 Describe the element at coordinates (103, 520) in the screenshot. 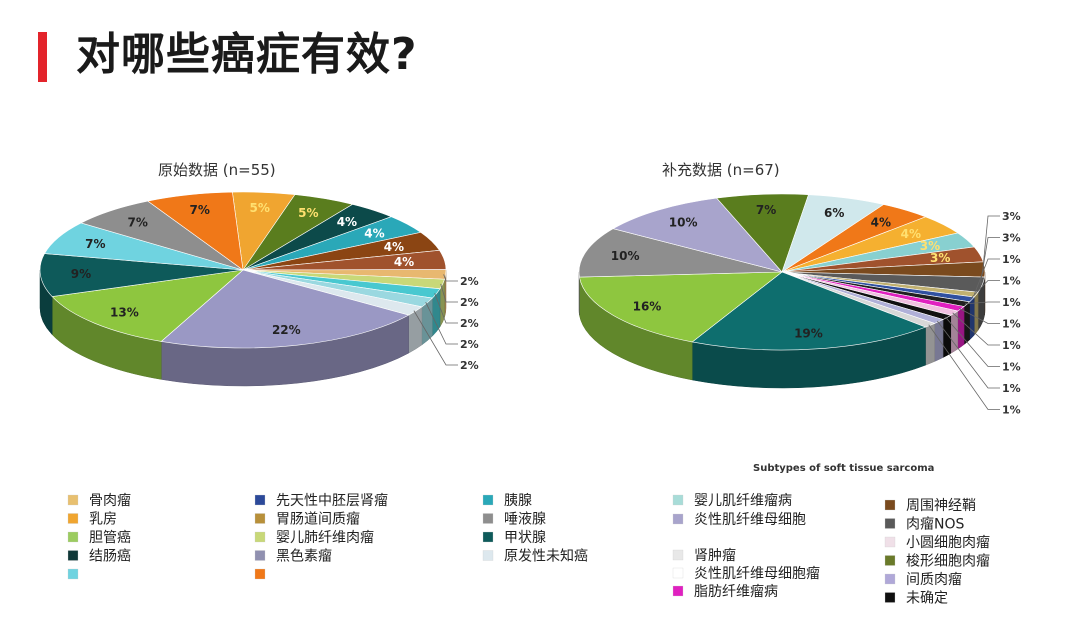

I see `legend-label: 乳房` at that location.